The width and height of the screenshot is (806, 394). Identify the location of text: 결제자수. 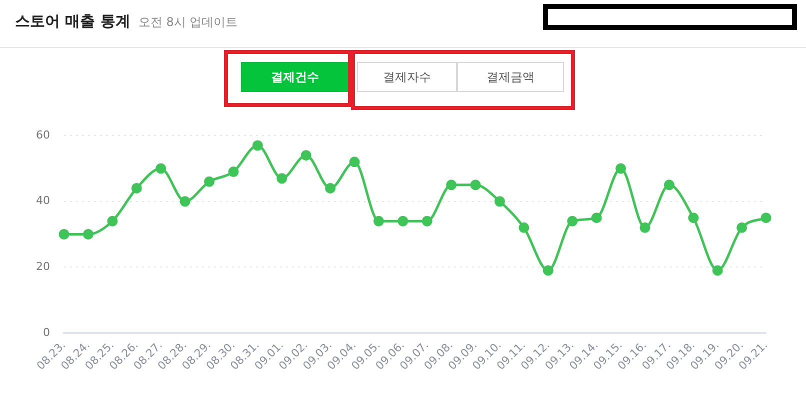
(407, 77).